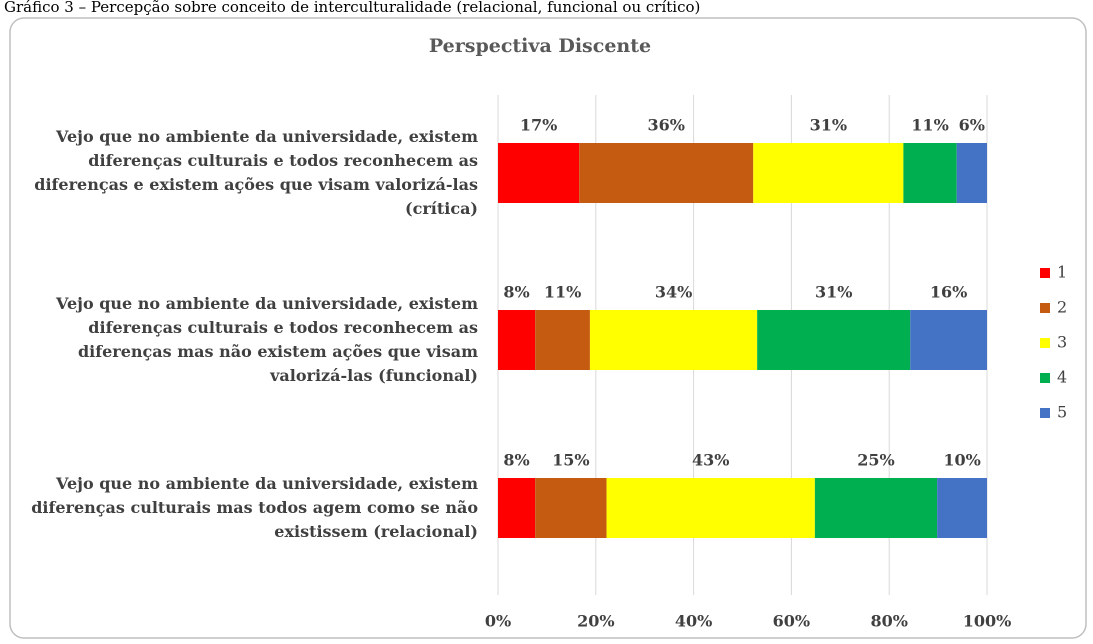 The height and width of the screenshot is (644, 1093). I want to click on x-tick-label: 60%, so click(791, 621).